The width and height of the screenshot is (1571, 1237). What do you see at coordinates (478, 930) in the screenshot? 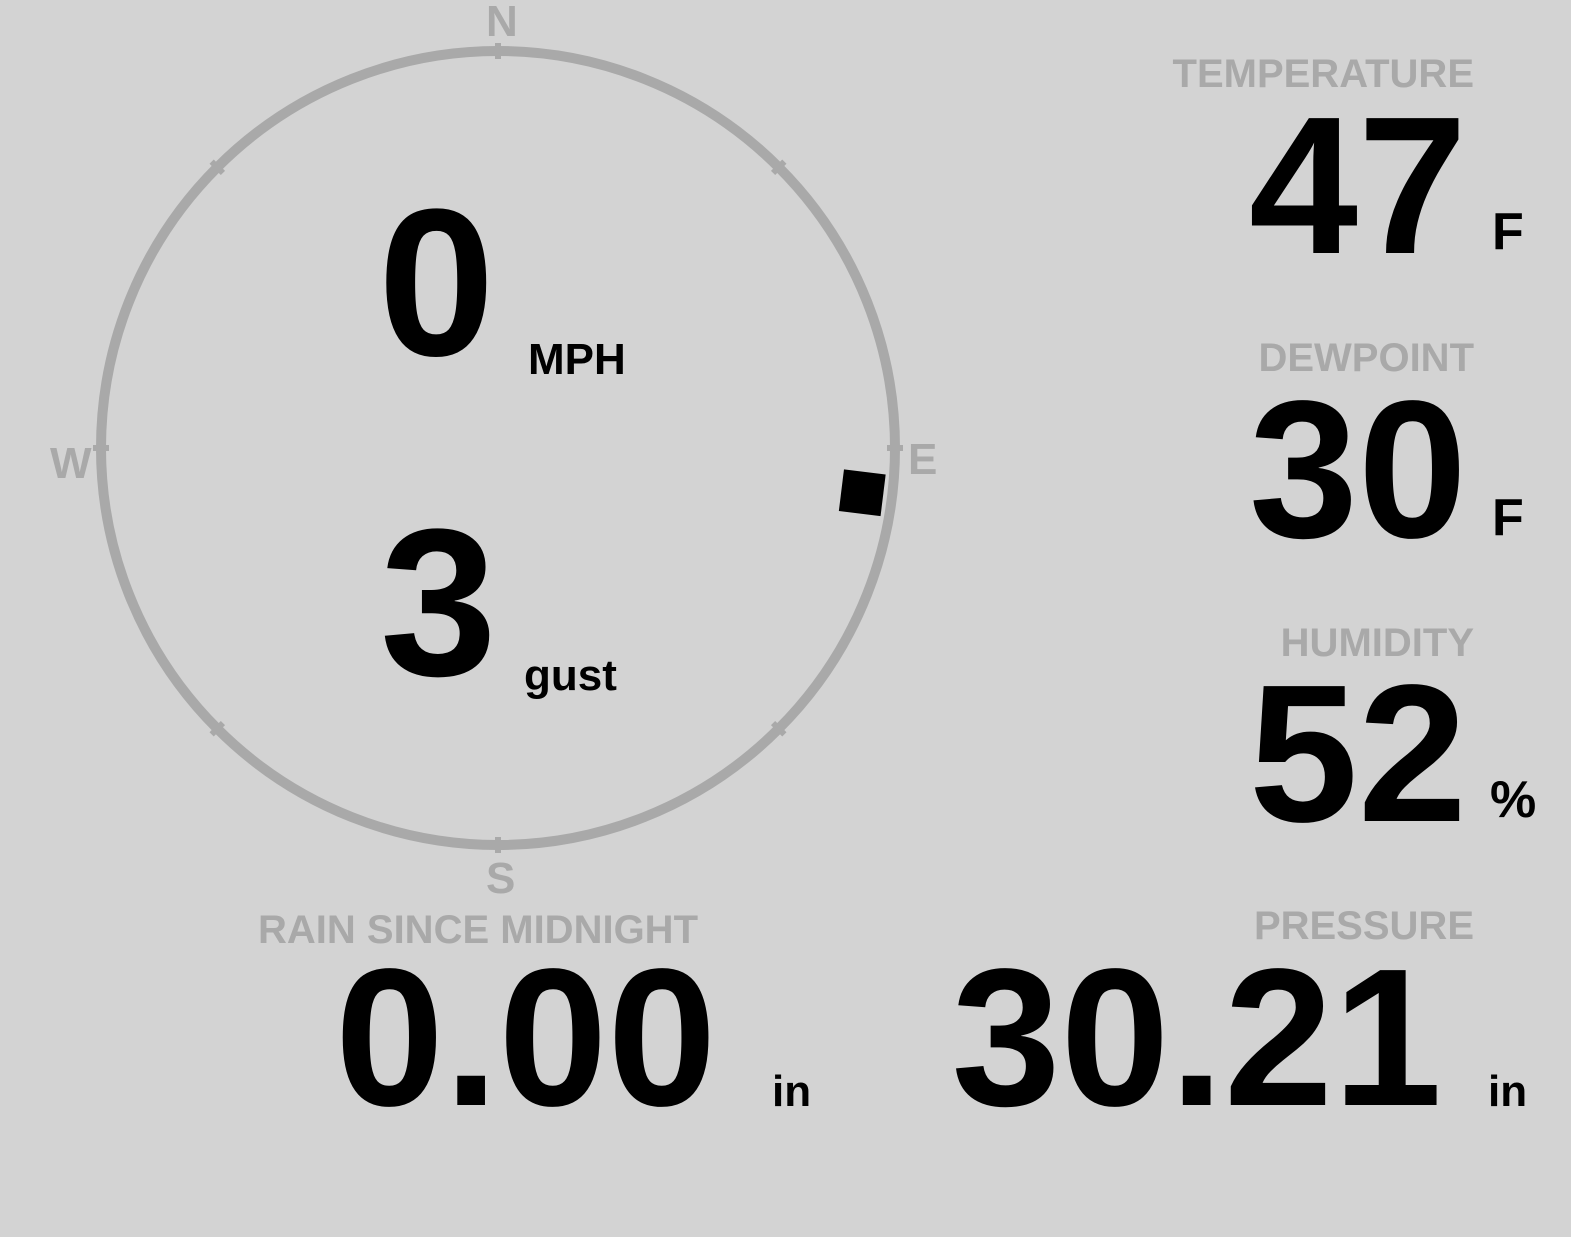
I see `rain-label: RAIN SINCE MIDNIGHT` at bounding box center [478, 930].